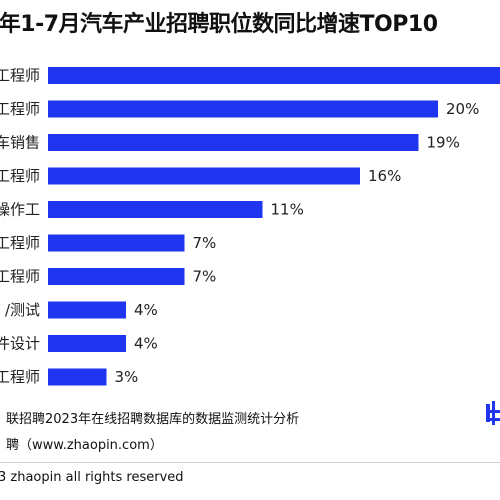  Describe the element at coordinates (84, 445) in the screenshot. I see `footer-website-text: 聘（www.zhaopin.com）` at that location.